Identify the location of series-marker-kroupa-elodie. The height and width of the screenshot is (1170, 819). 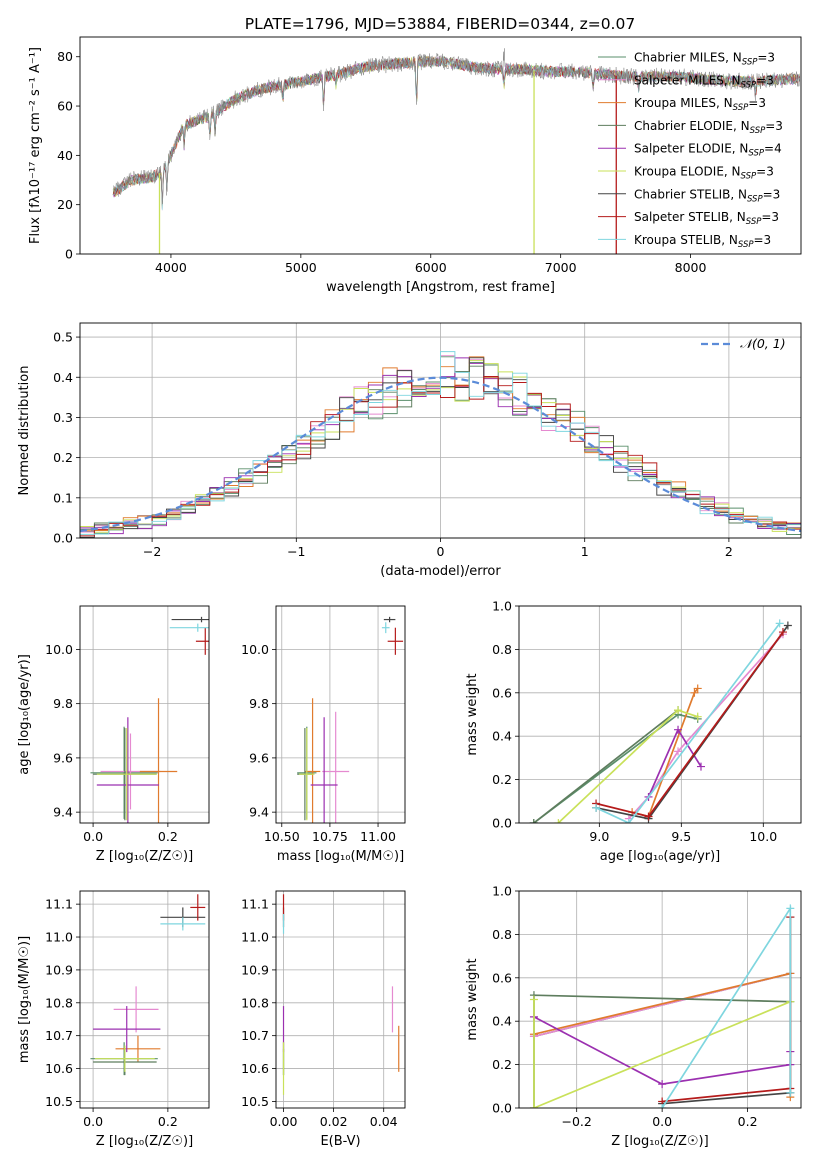
(678, 710).